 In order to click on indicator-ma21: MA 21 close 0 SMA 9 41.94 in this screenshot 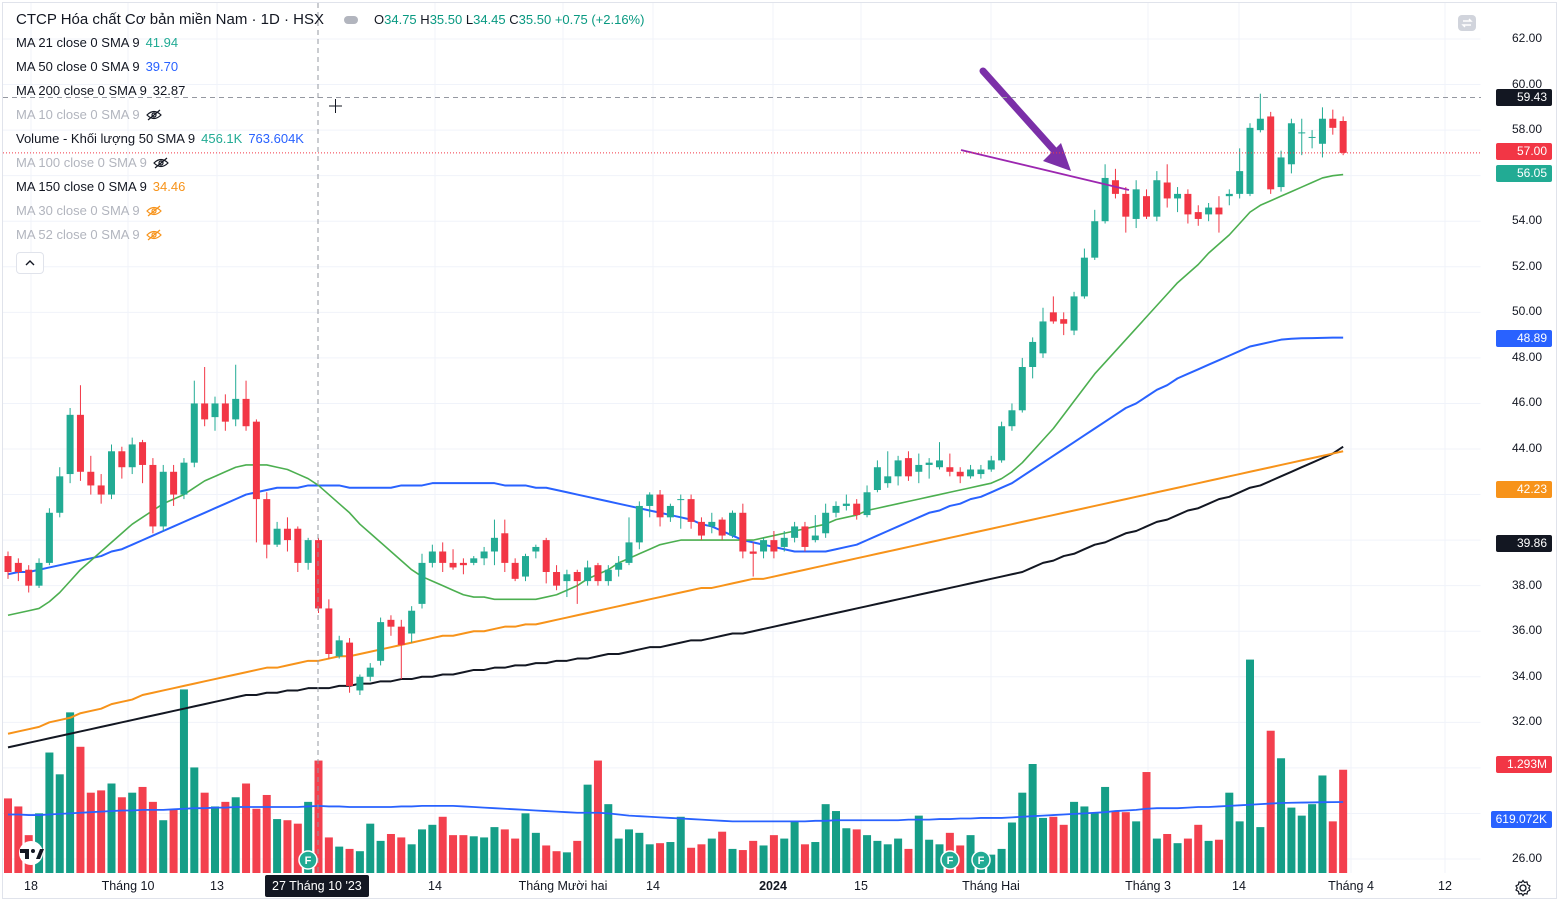, I will do `click(330, 43)`.